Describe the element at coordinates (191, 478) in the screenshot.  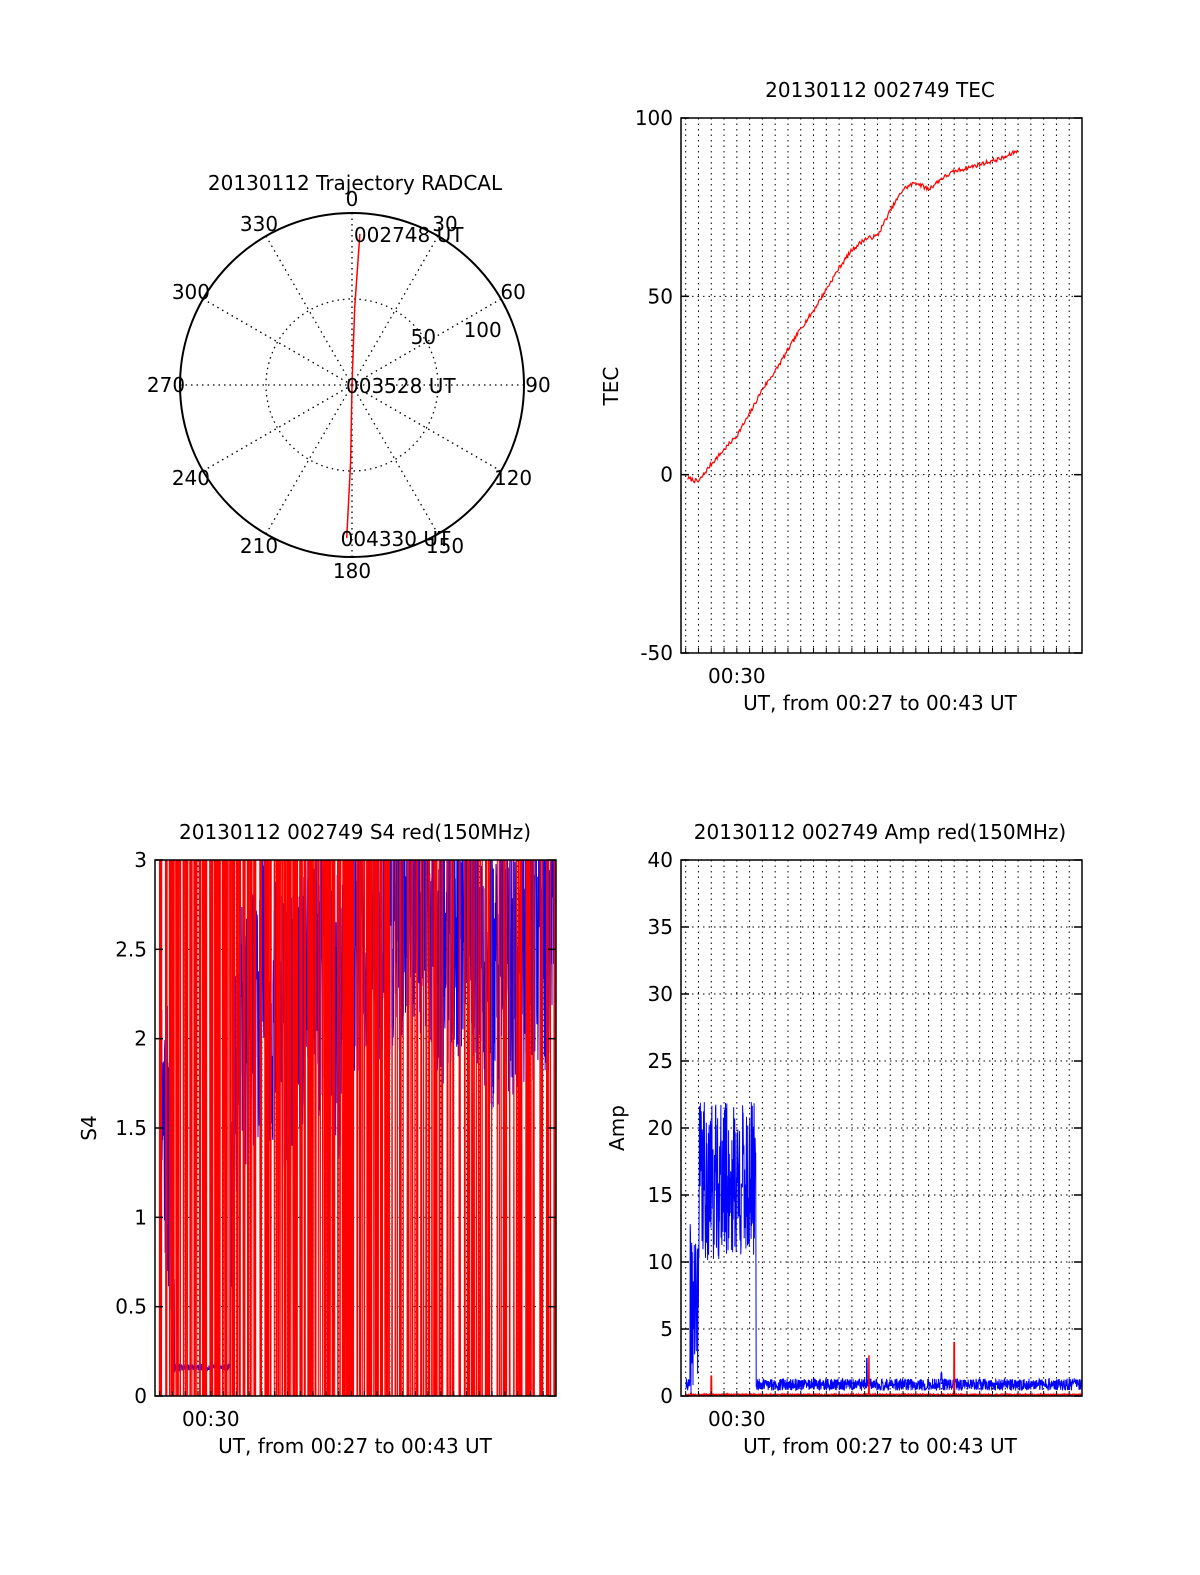
I see `polar-azimuth-label: 240` at that location.